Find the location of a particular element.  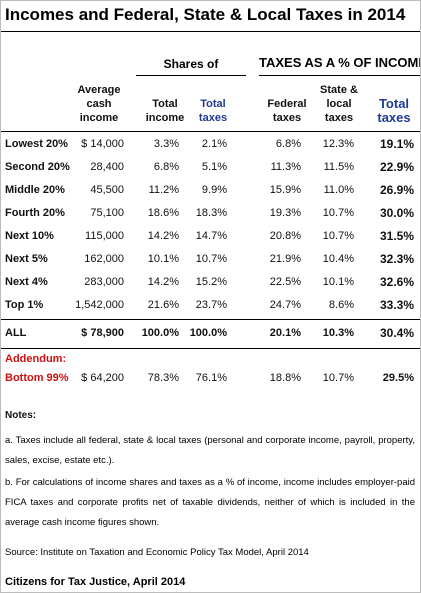

cell: 12.3% is located at coordinates (338, 144).